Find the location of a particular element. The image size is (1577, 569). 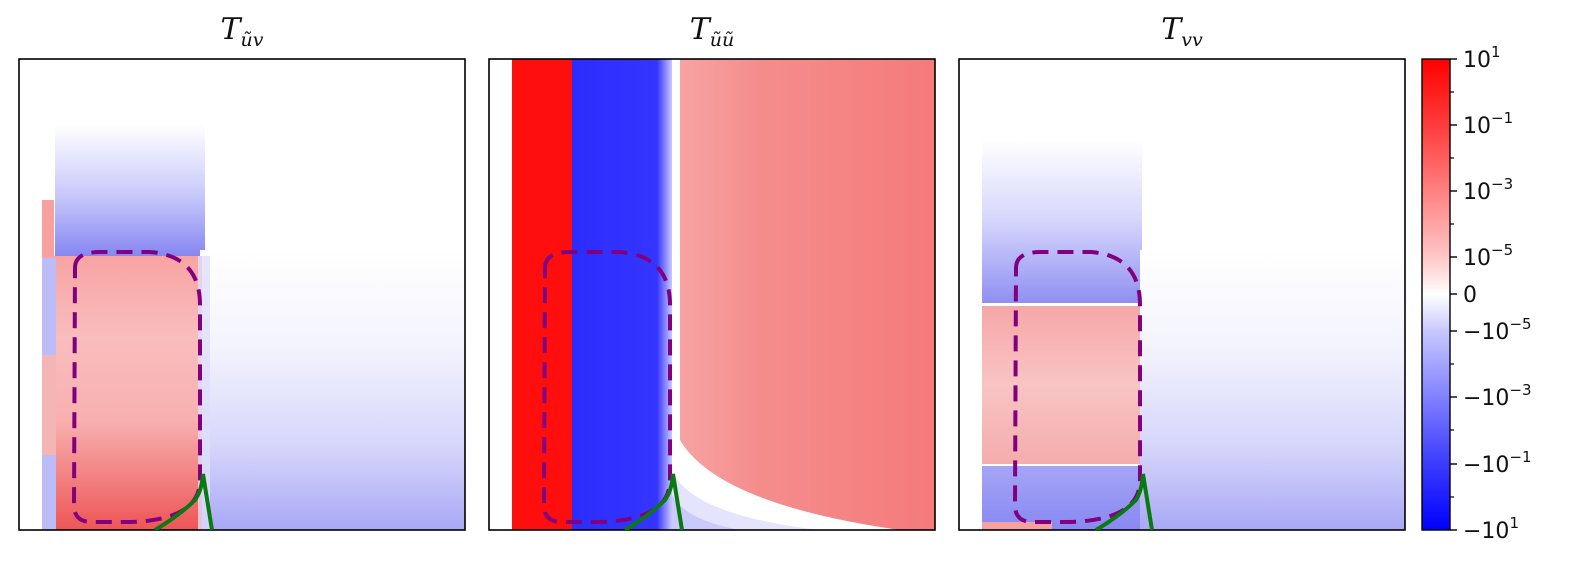

colorbar-tick-label: 0 is located at coordinates (1470, 295).